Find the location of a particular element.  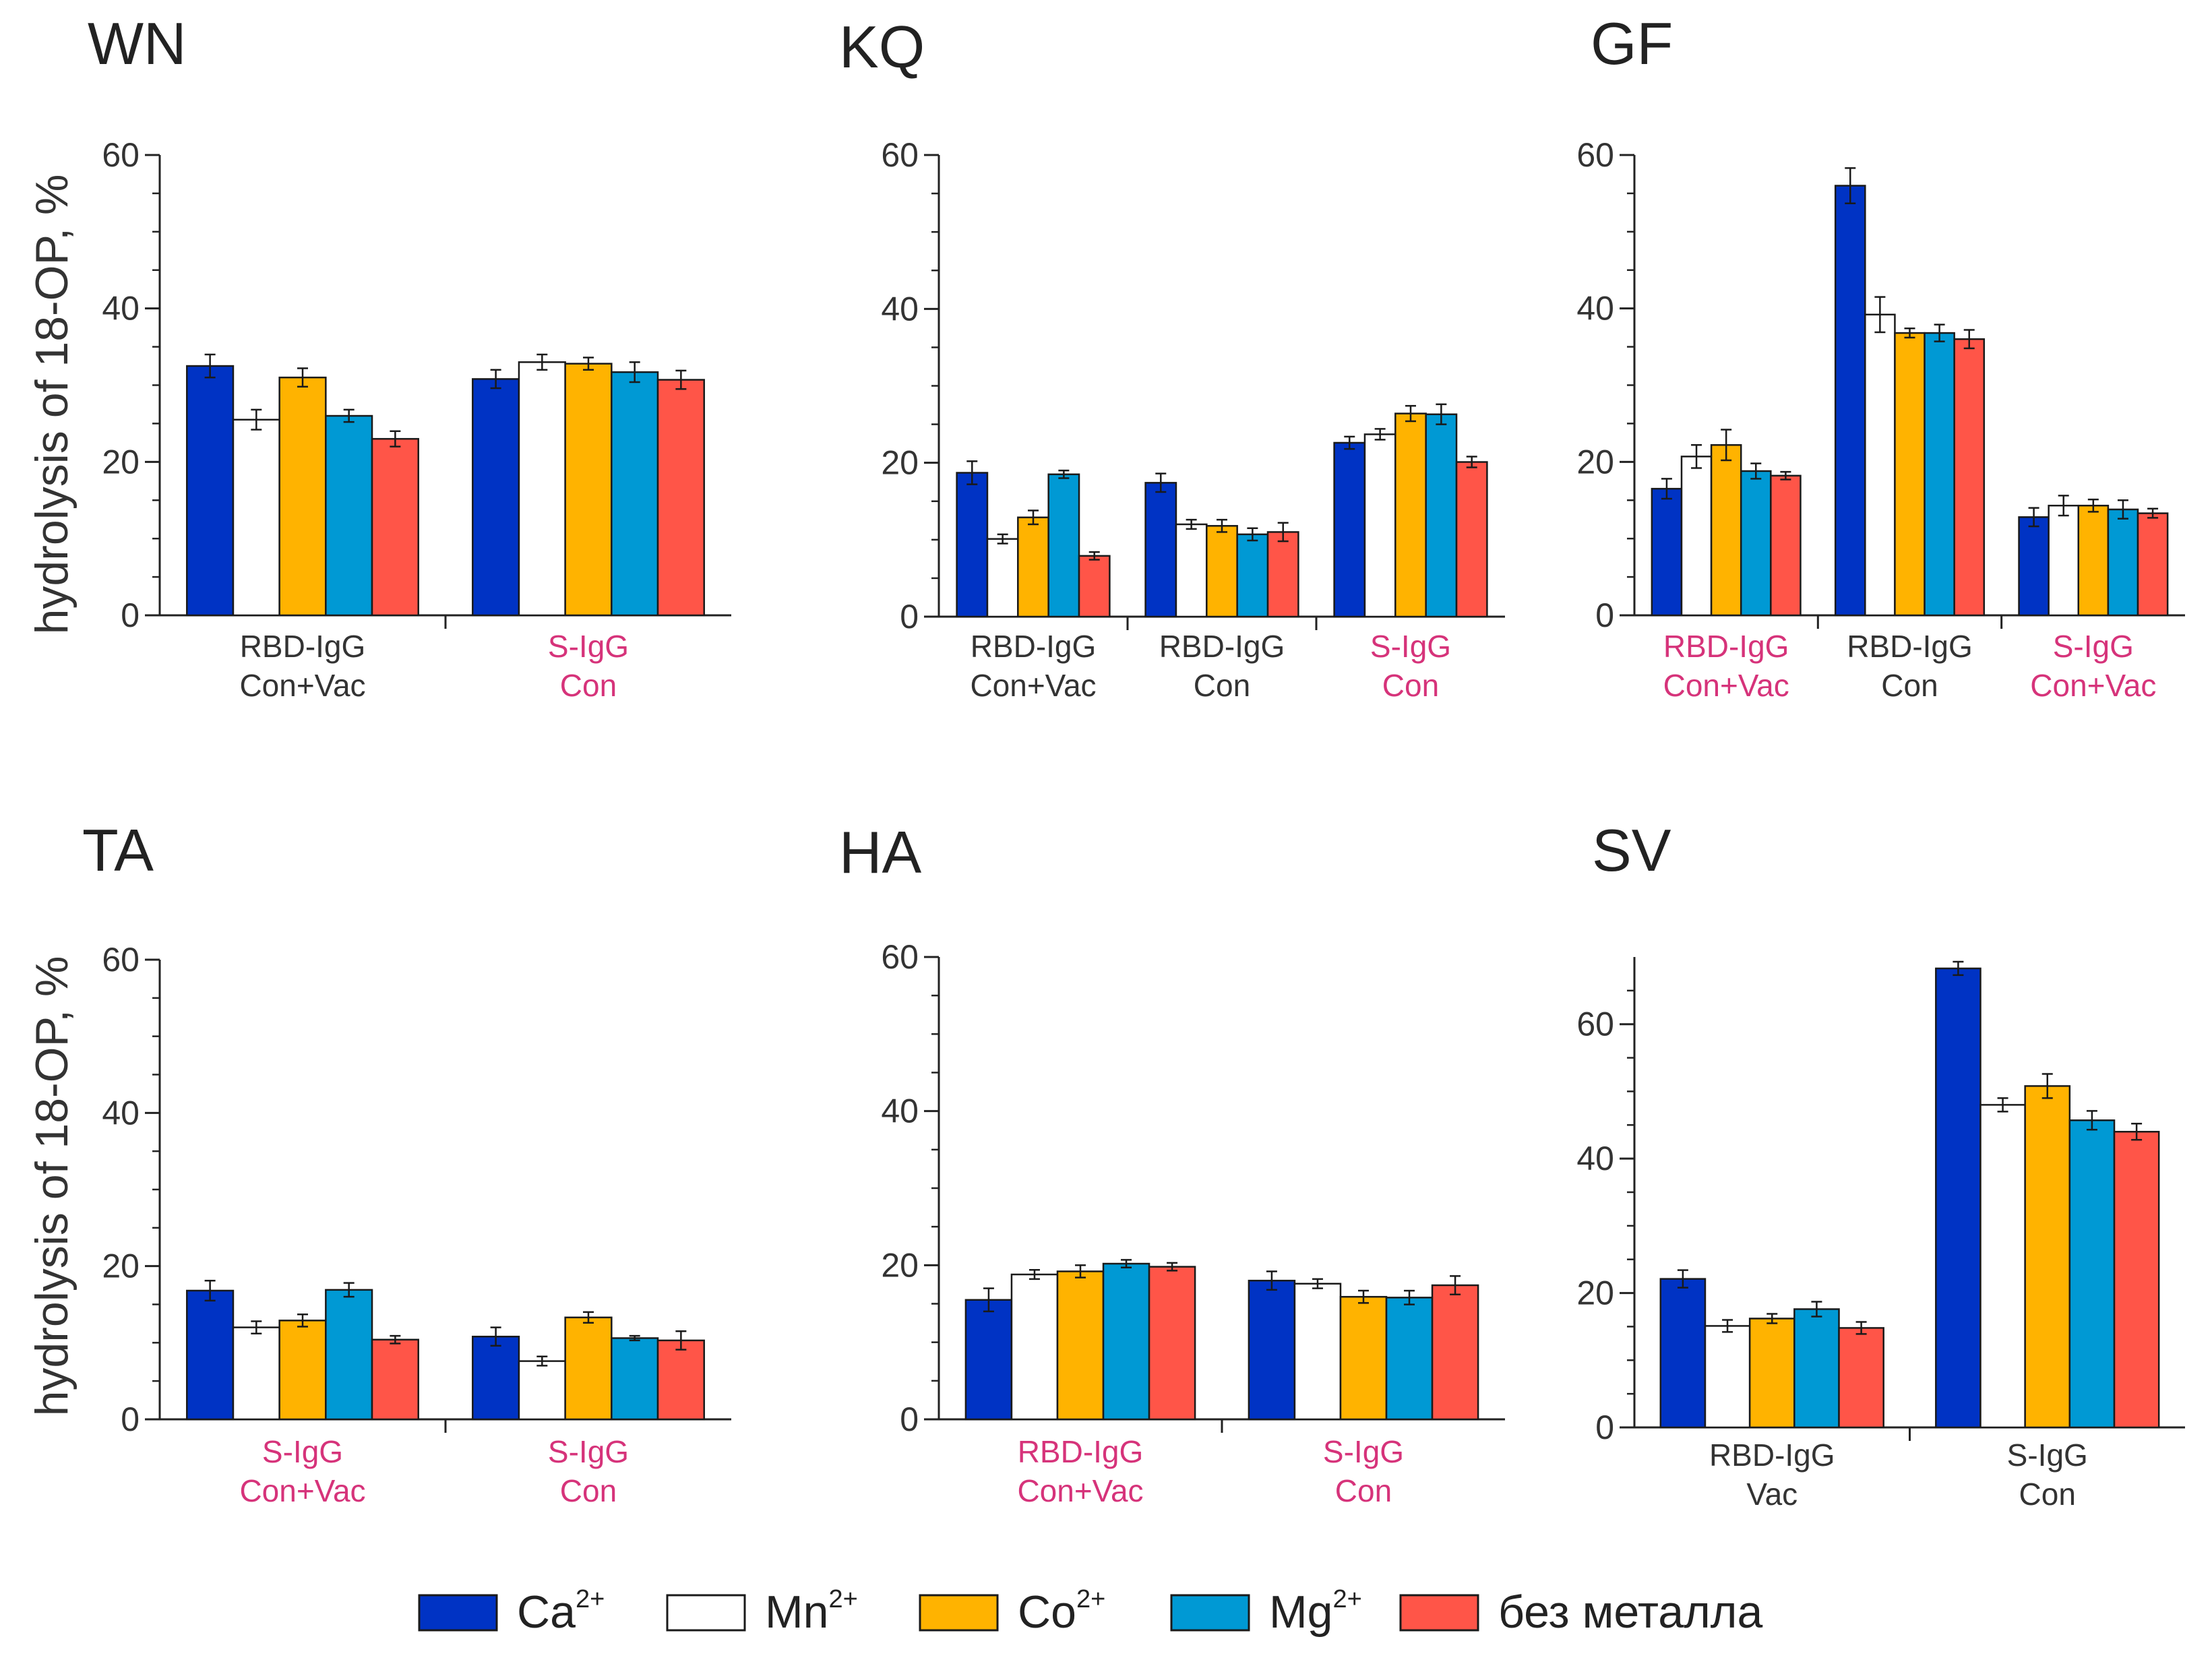

legend-label: Mg2+ is located at coordinates (1315, 1612).